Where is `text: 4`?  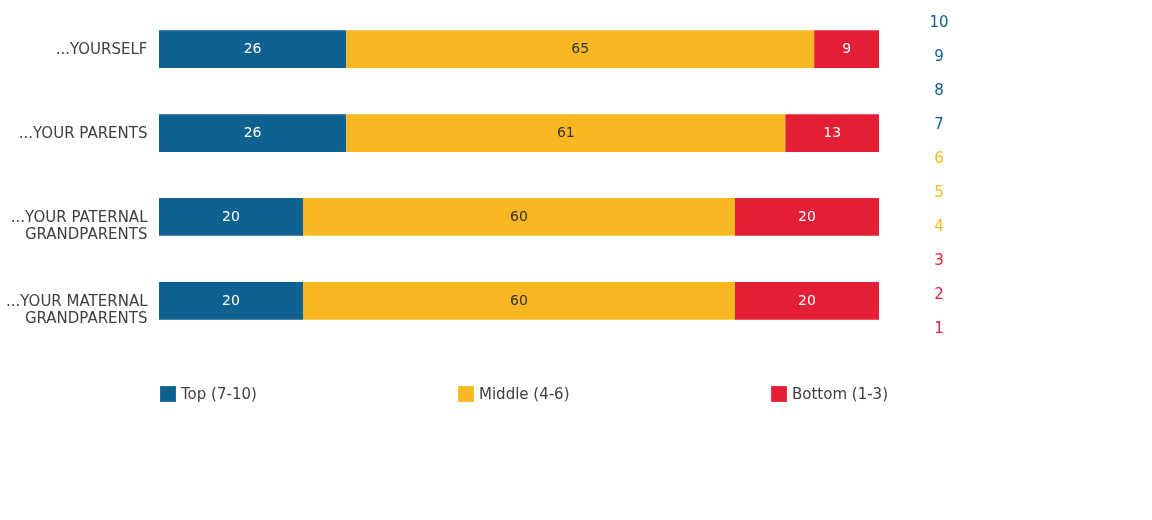 text: 4 is located at coordinates (939, 226).